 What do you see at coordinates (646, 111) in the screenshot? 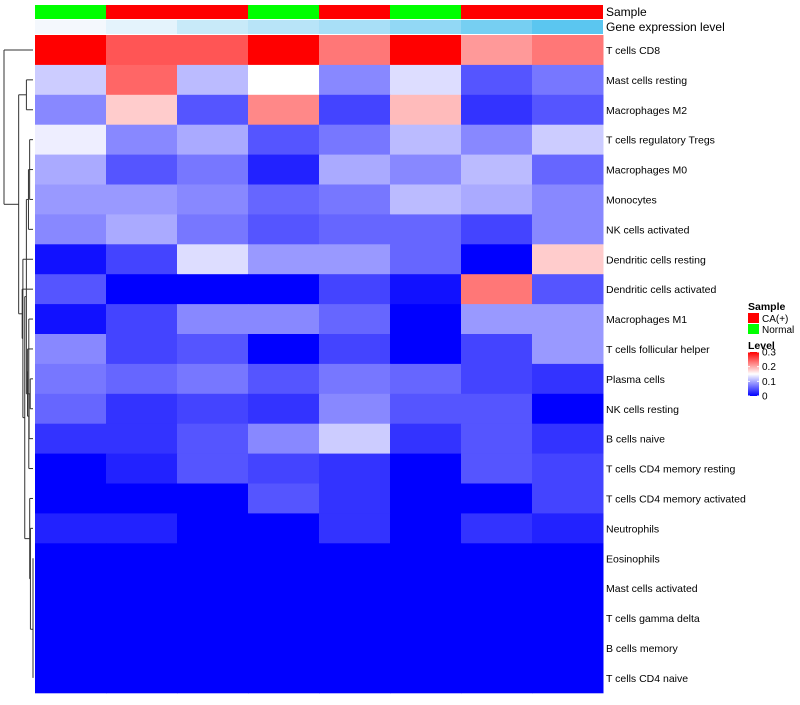
I see `row-label: Macrophages M2` at bounding box center [646, 111].